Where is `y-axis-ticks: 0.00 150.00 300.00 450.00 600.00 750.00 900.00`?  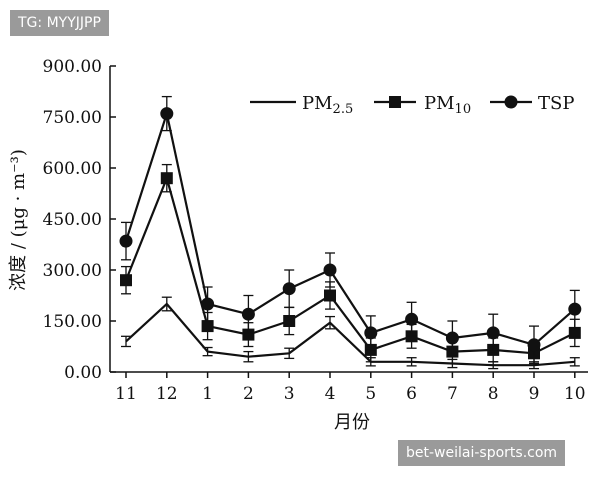
y-axis-ticks: 0.00 150.00 300.00 450.00 600.00 750.00 900.00 is located at coordinates (79, 220).